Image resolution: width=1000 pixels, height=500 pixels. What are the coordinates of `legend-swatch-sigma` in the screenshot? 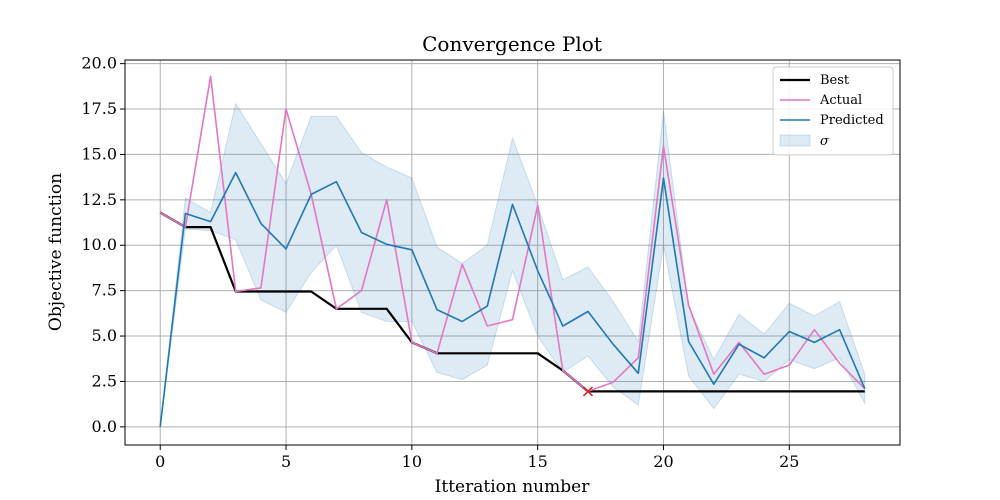 It's located at (795, 140).